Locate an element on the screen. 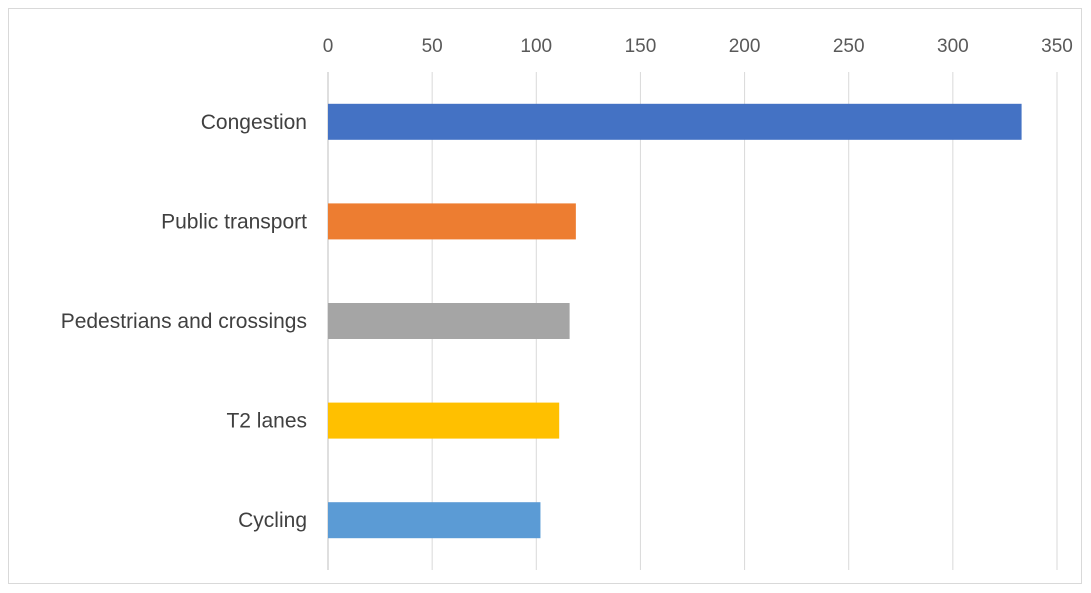 This screenshot has height=593, width=1091. x-tick-label: 150 is located at coordinates (641, 46).